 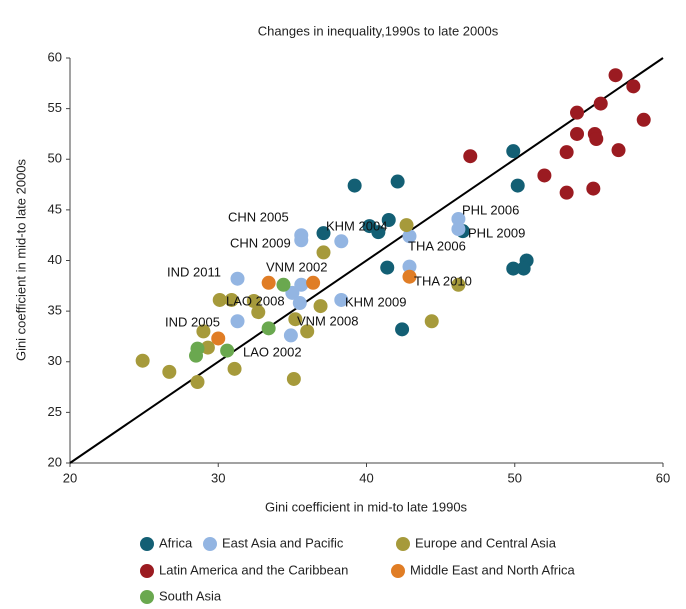 I want to click on annotation: IND 2011, so click(x=194, y=271).